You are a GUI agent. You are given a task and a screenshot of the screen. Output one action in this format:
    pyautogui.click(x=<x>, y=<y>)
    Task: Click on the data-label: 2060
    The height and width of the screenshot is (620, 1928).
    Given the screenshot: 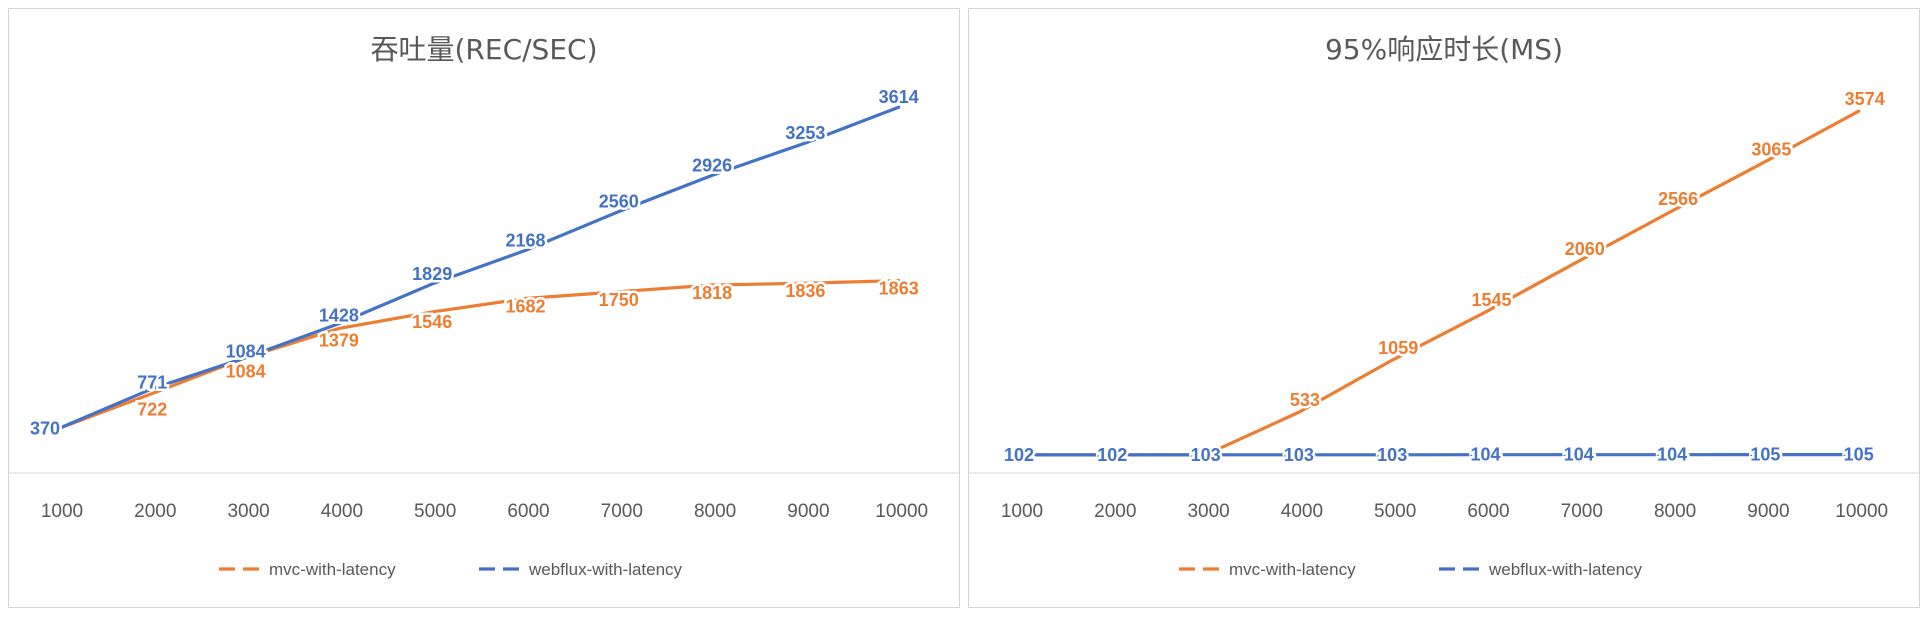 What is the action you would take?
    pyautogui.click(x=1585, y=249)
    